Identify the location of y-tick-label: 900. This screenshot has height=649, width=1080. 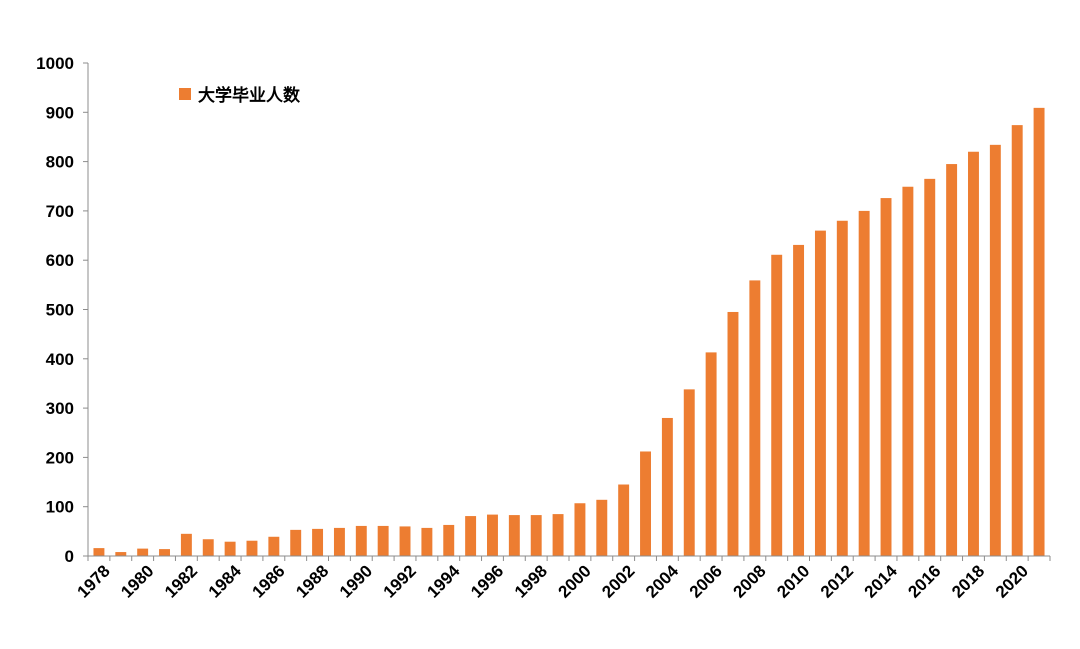
(60, 112).